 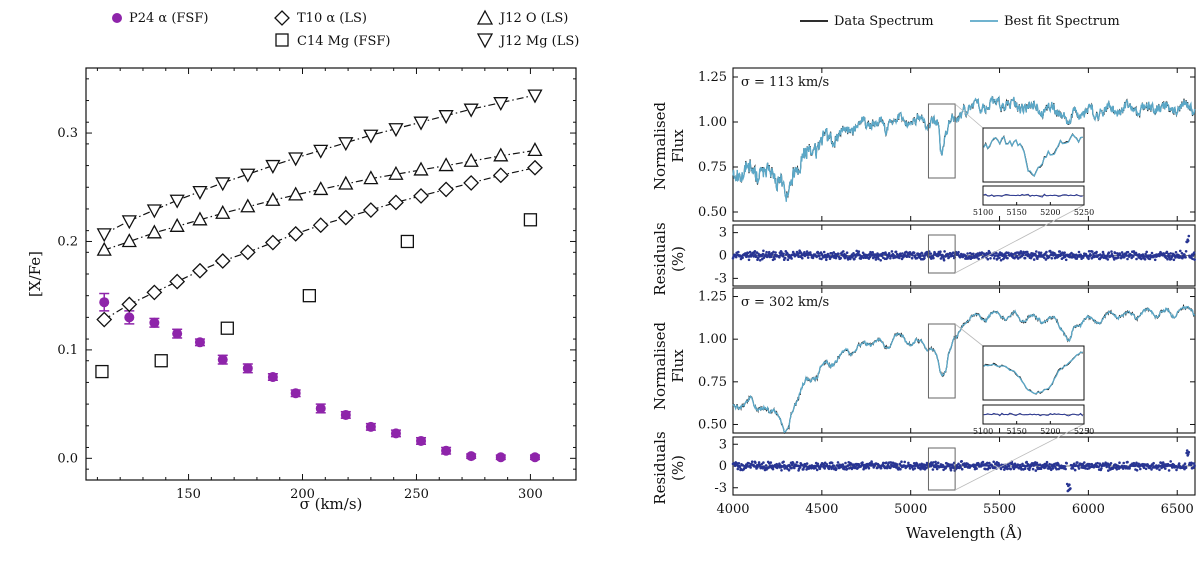 What do you see at coordinates (712, 122) in the screenshot?
I see `flux-y-tick-label: 1.00` at bounding box center [712, 122].